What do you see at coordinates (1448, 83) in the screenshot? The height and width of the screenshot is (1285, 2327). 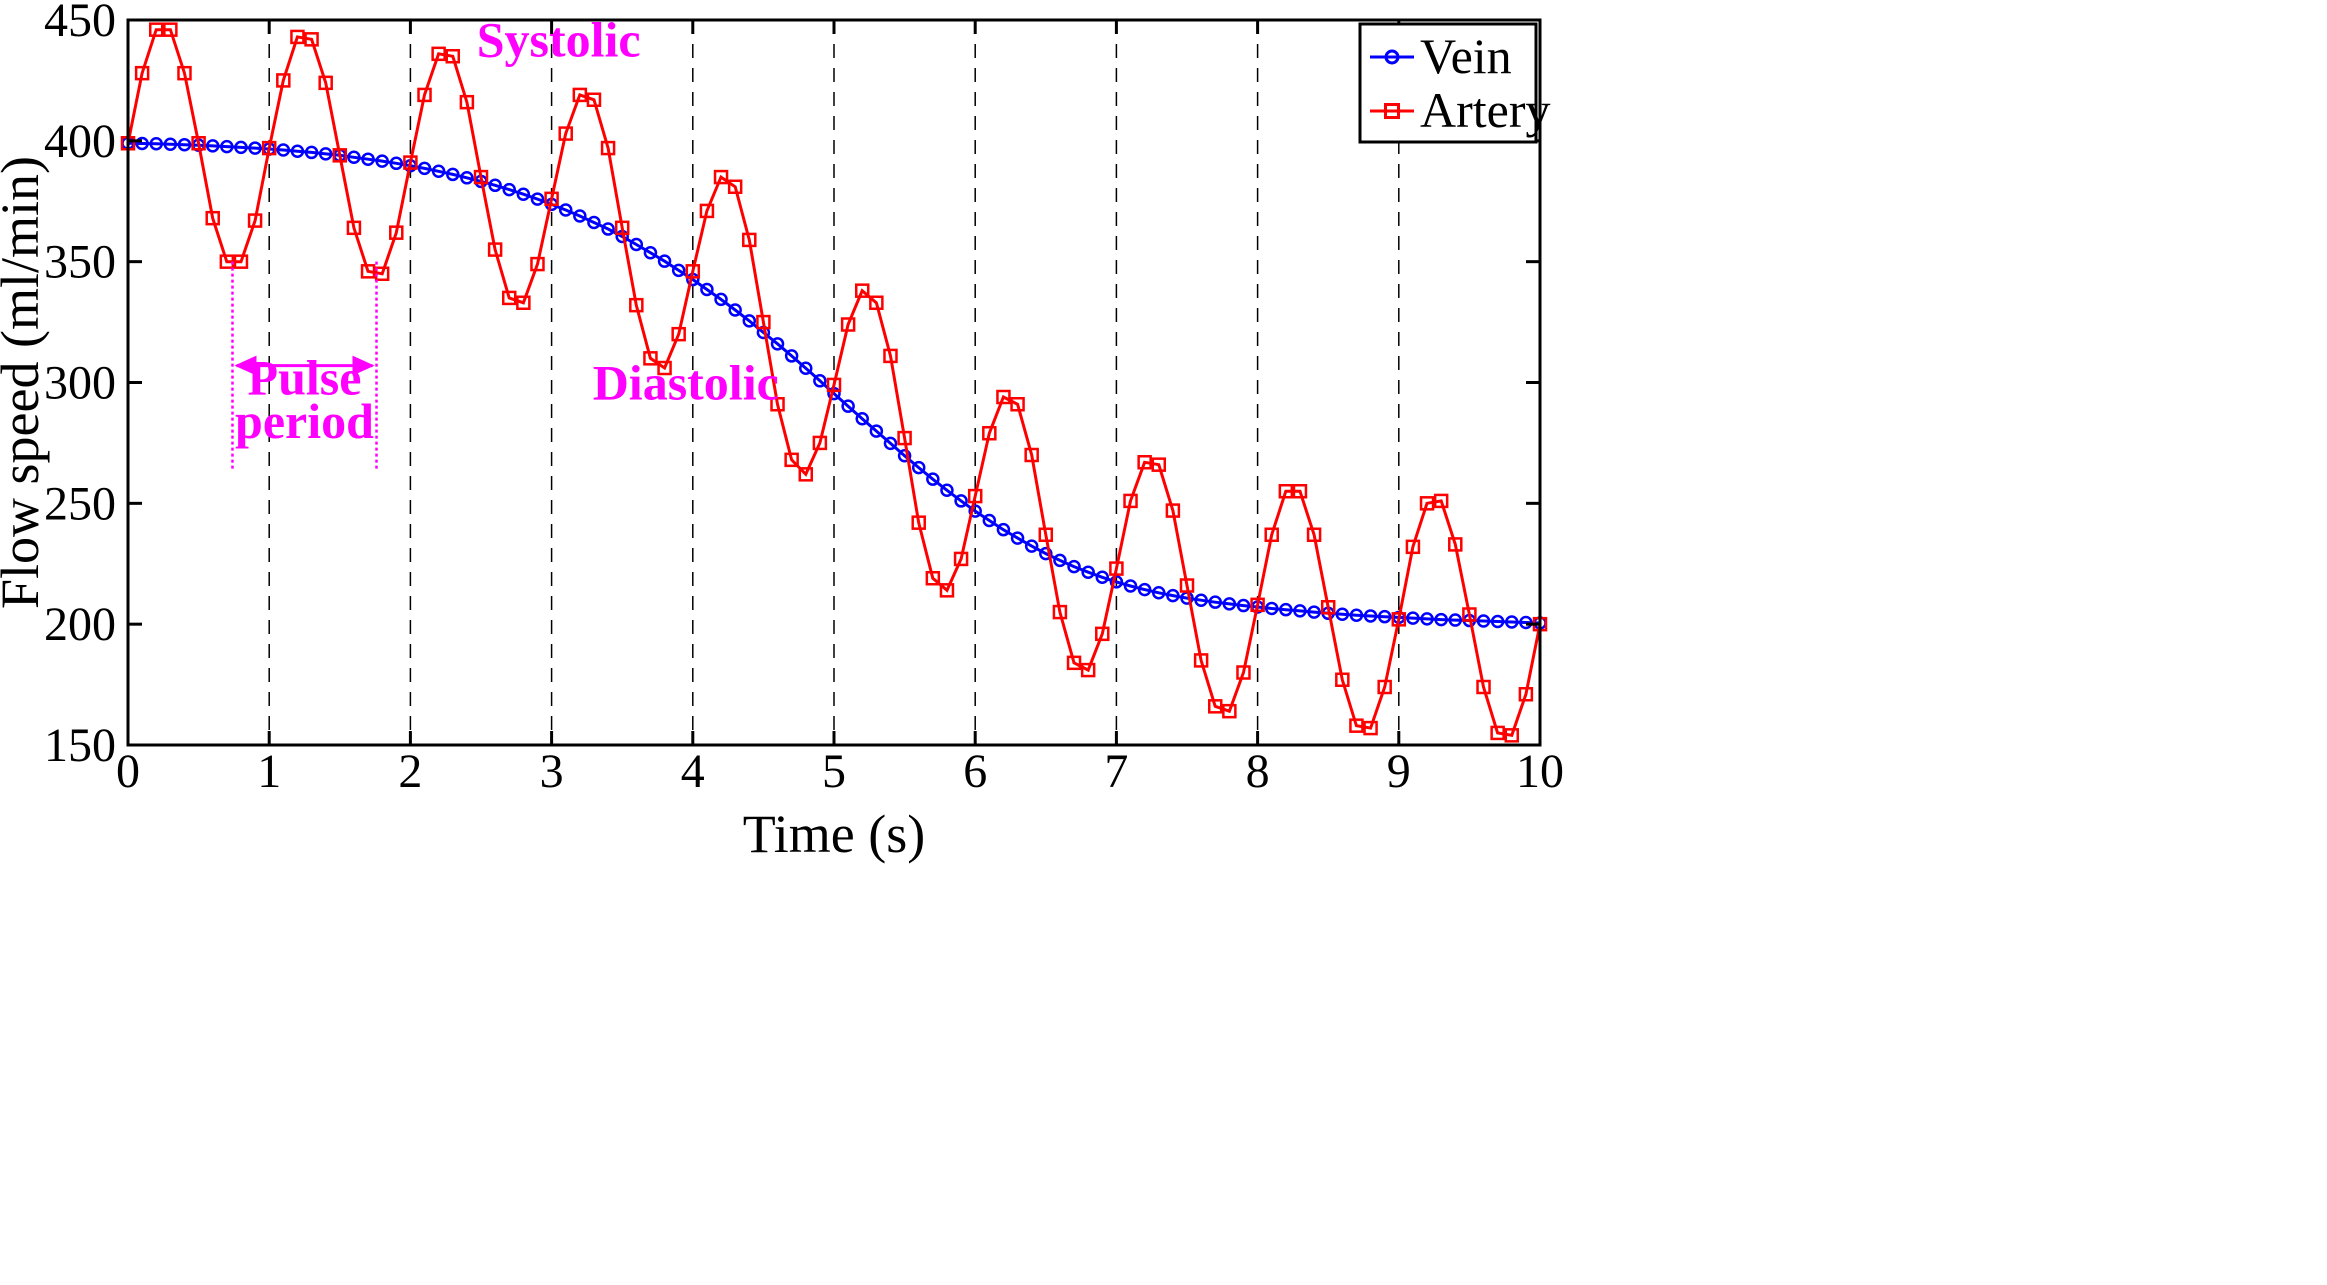 I see `legend-box` at bounding box center [1448, 83].